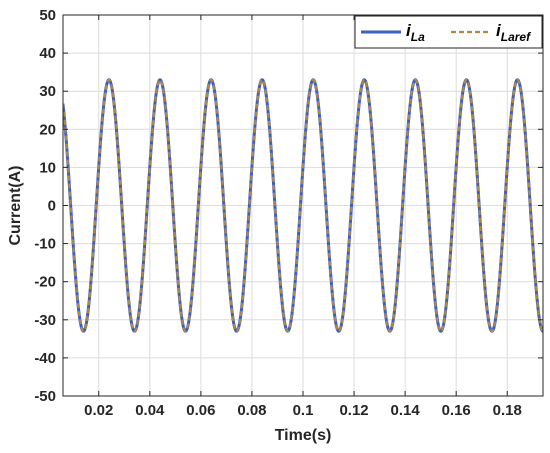 This screenshot has width=550, height=453. Describe the element at coordinates (415, 32) in the screenshot. I see `legend-label-i-la: iLa` at that location.